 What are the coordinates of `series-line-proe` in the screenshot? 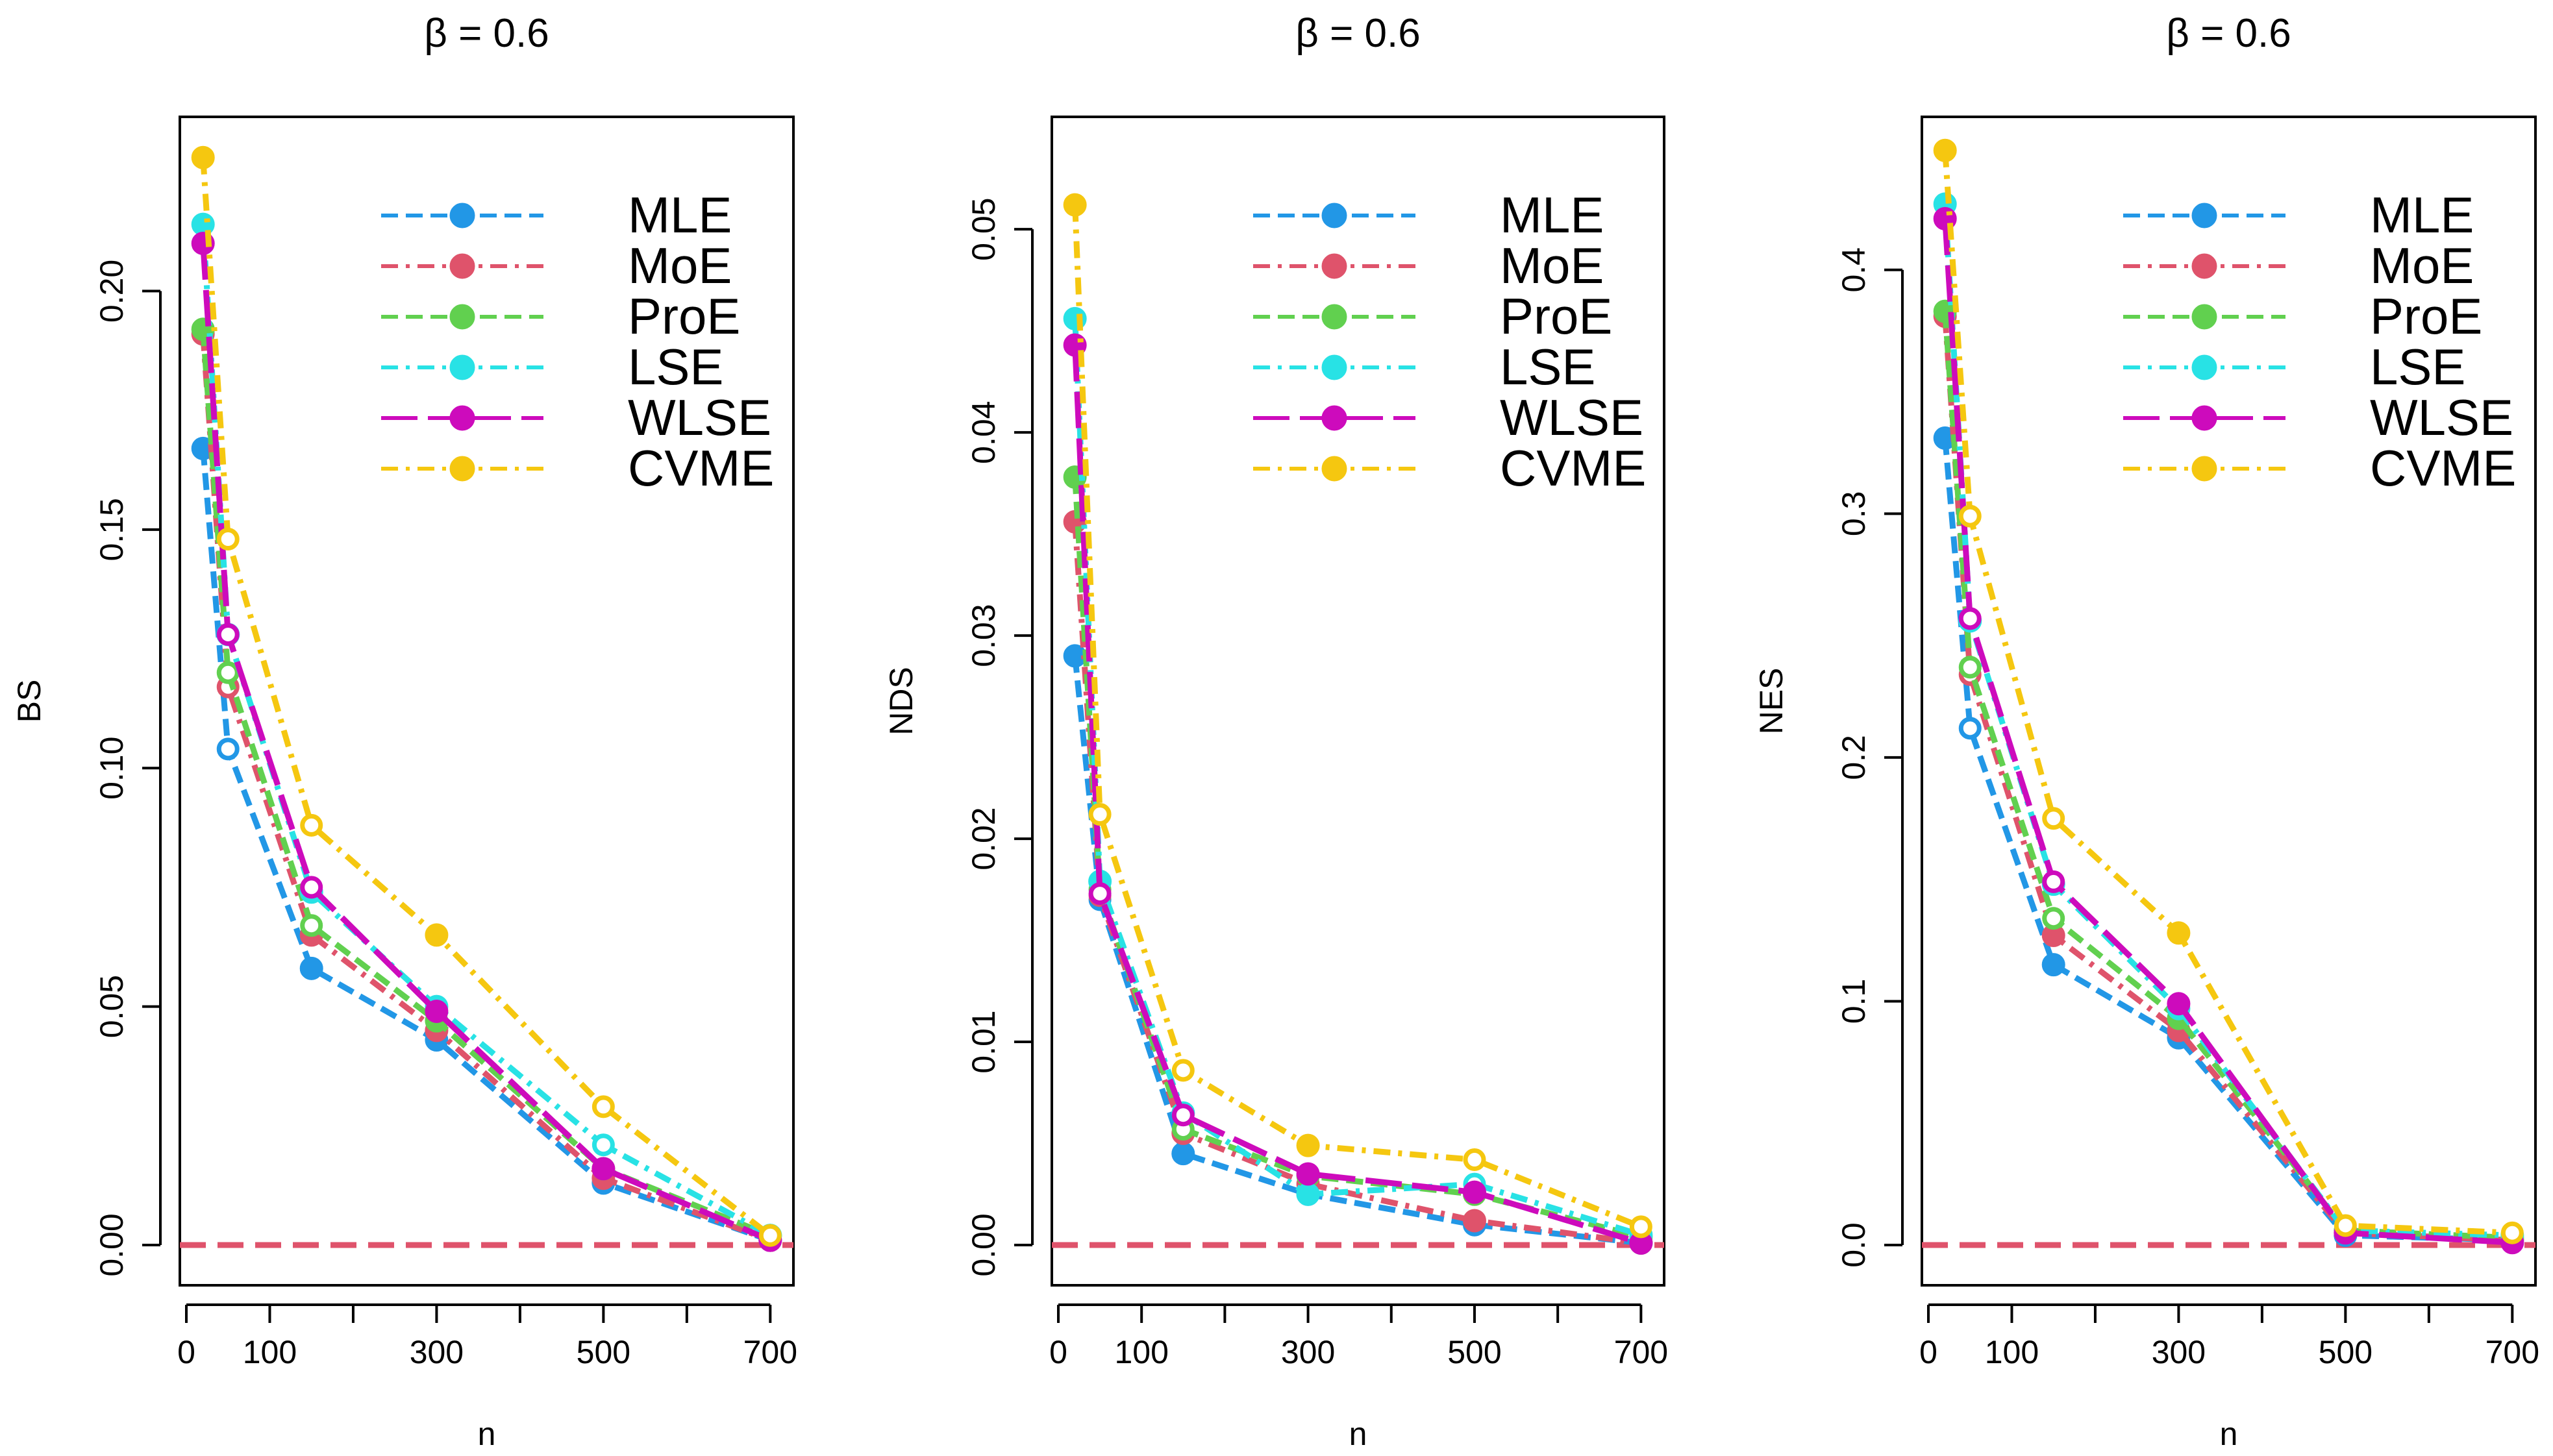 It's located at (1357, 858).